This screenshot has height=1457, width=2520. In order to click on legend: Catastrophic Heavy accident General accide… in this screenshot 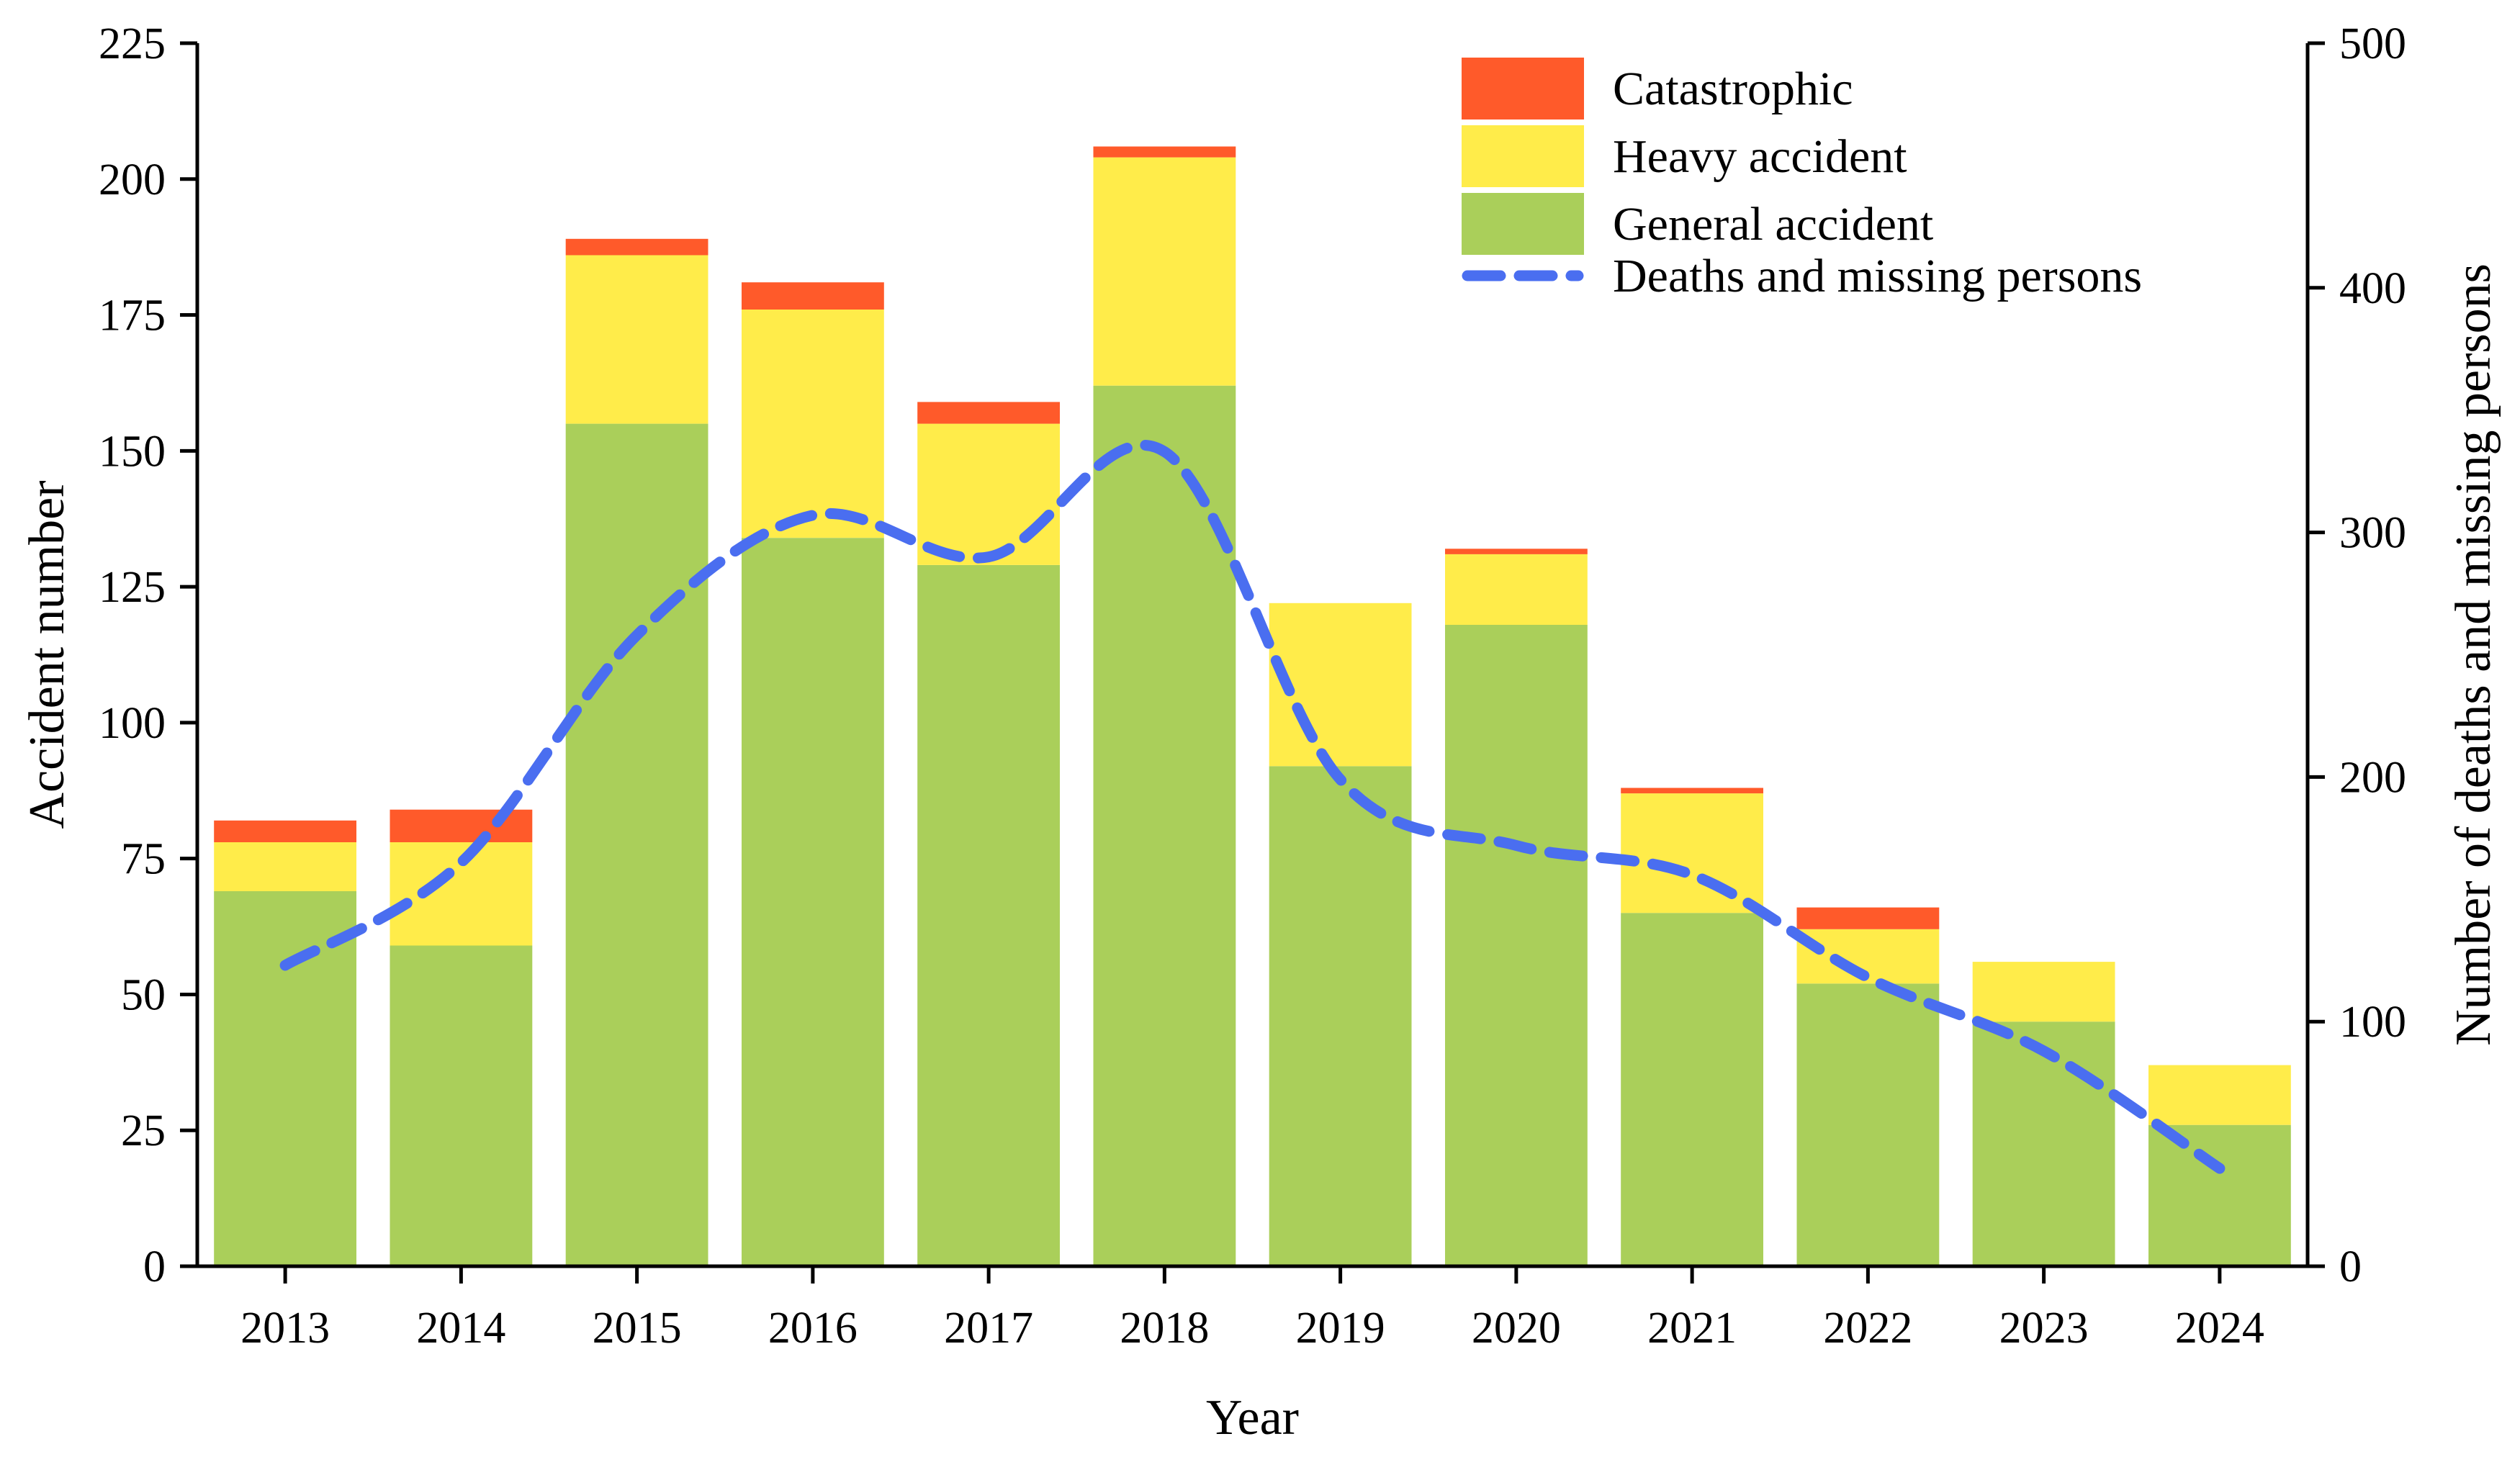, I will do `click(1802, 180)`.